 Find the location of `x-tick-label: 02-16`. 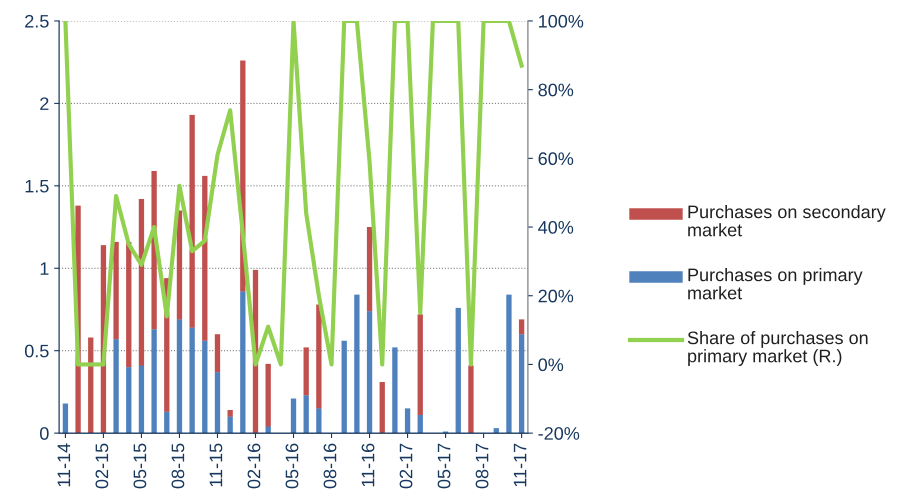

x-tick-label: 02-16 is located at coordinates (254, 466).